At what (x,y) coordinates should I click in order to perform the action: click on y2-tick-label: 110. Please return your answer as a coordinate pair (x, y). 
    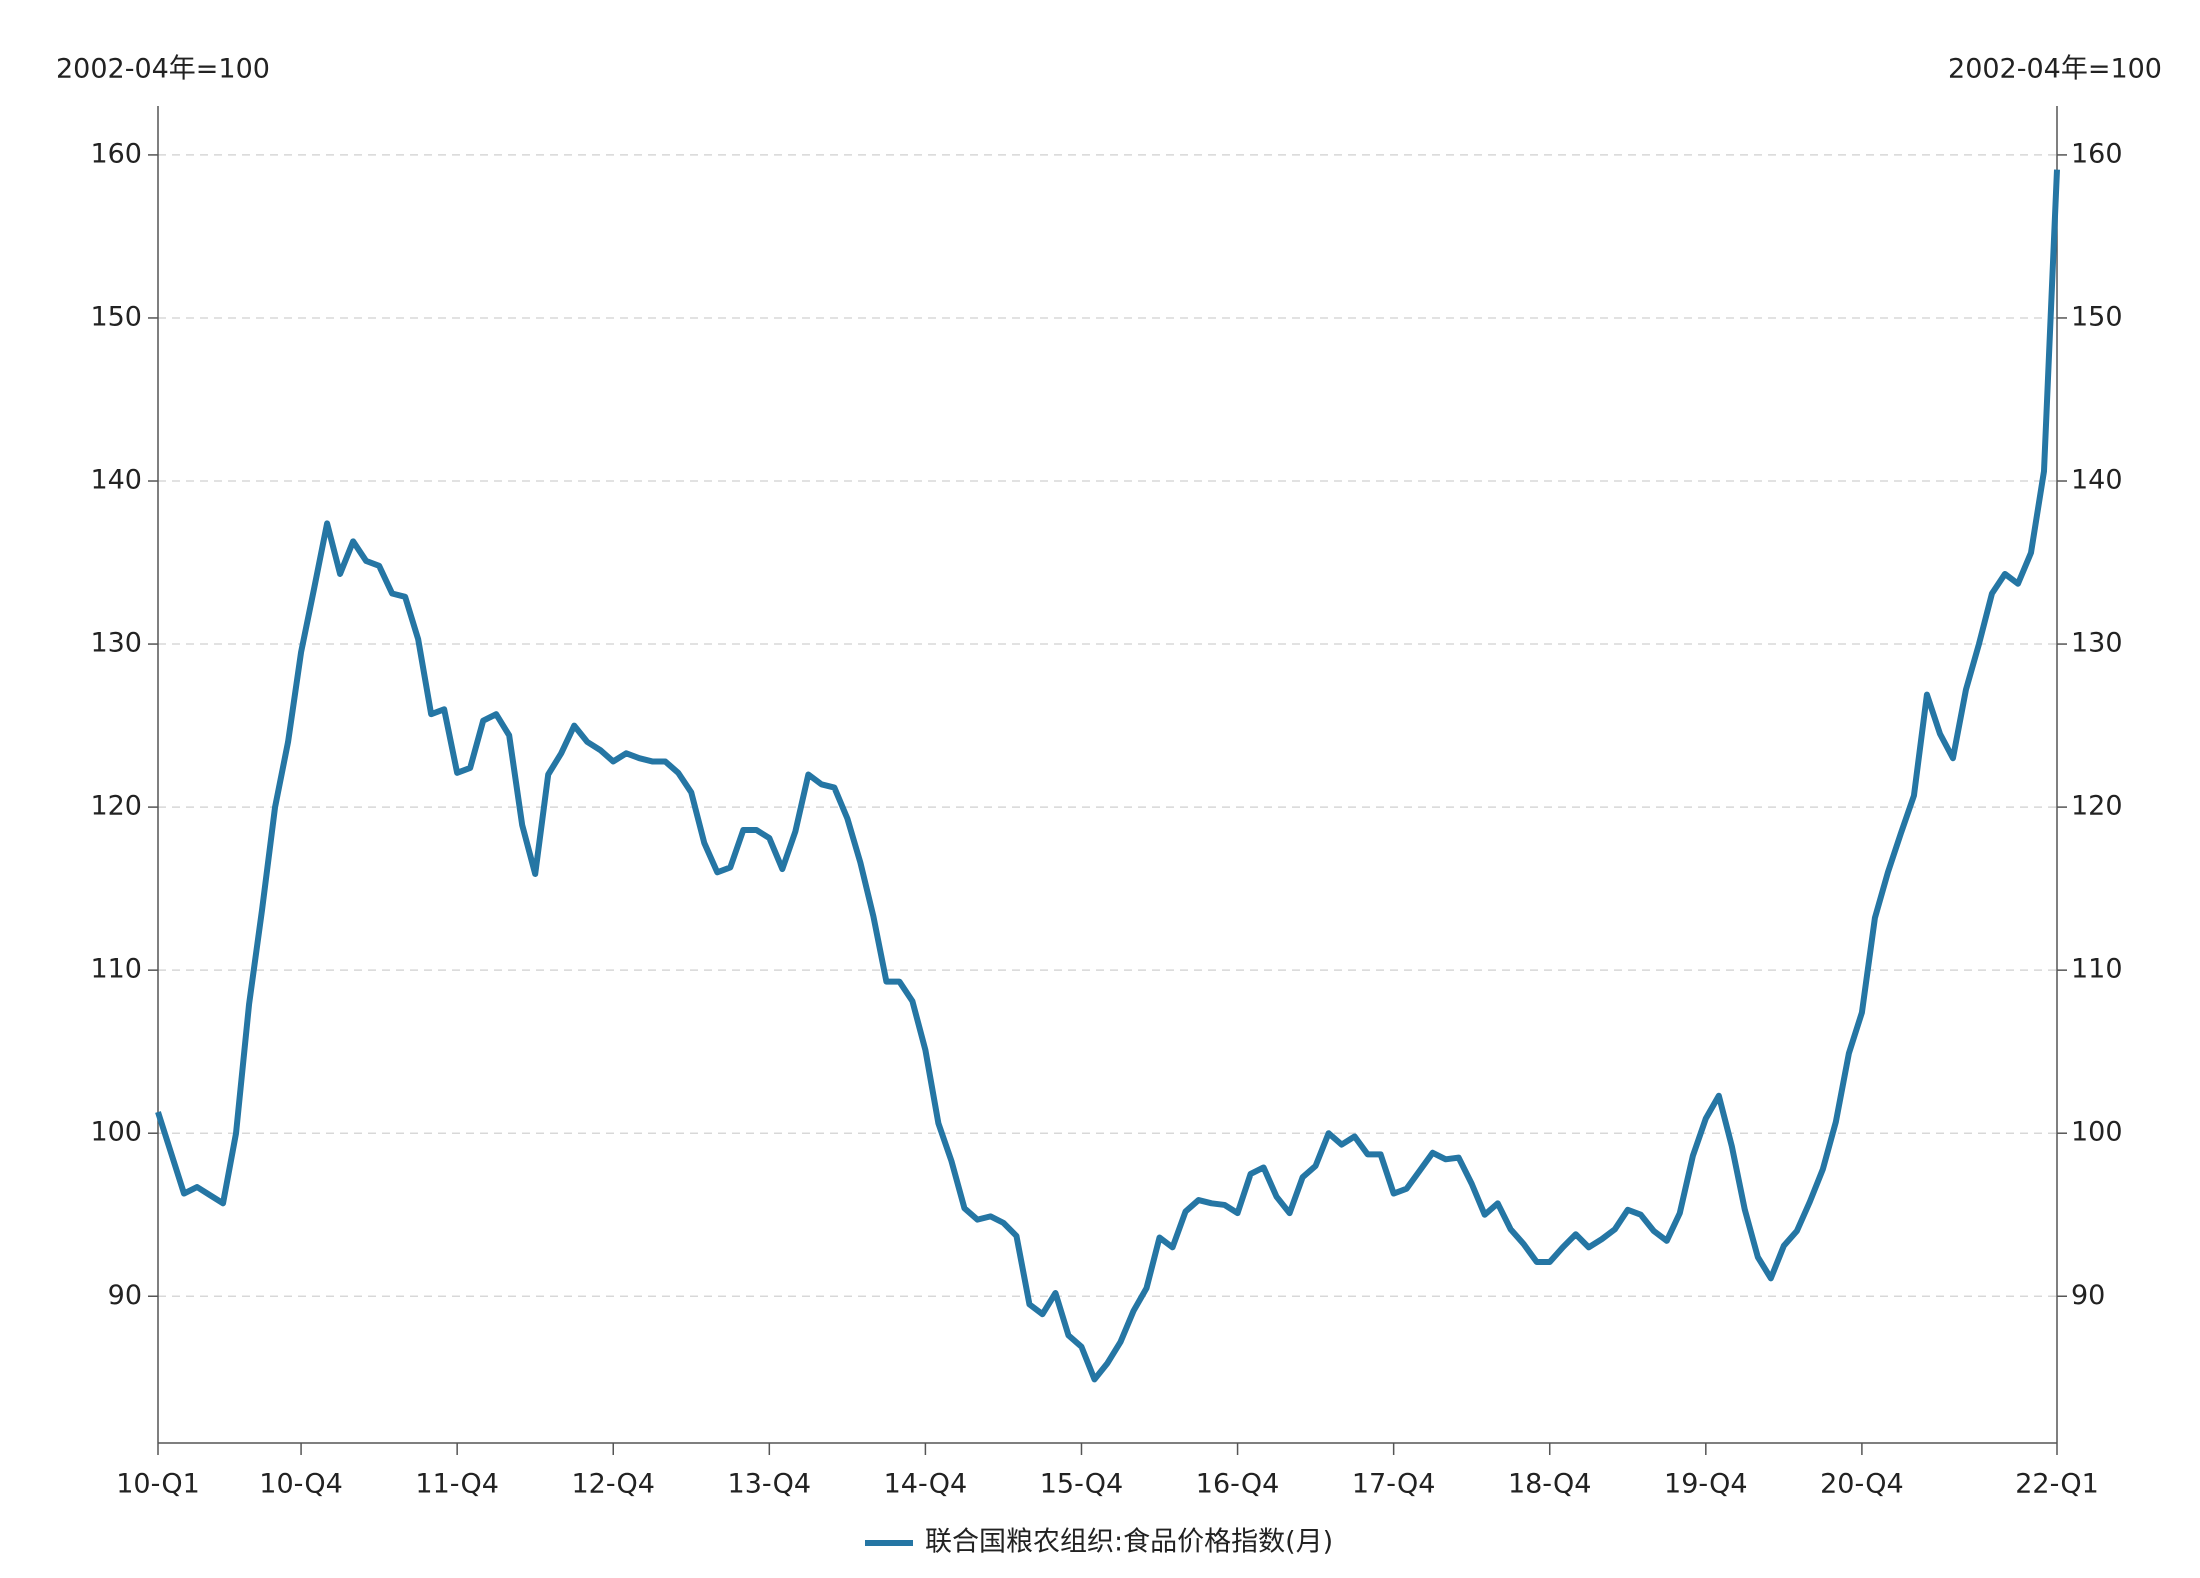
    Looking at the image, I should click on (2097, 969).